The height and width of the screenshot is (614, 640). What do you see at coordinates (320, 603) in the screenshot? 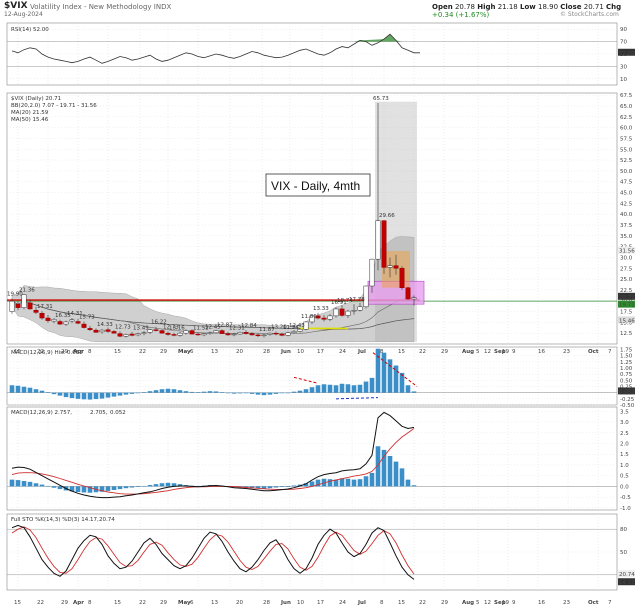
I see `x-axis-tick-sto: 17` at bounding box center [320, 603].